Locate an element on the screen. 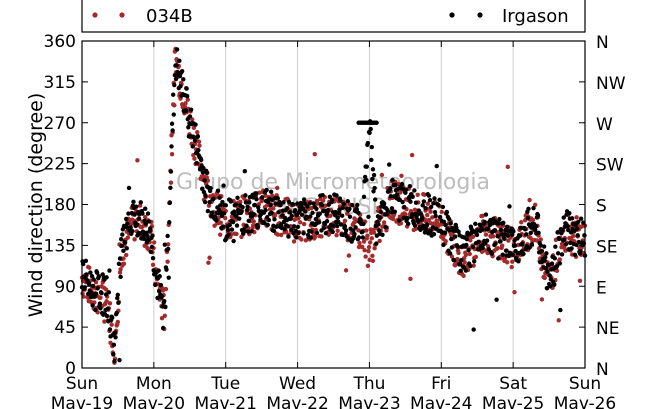 The image size is (650, 409). legend: 034B Irgason is located at coordinates (333, 16).